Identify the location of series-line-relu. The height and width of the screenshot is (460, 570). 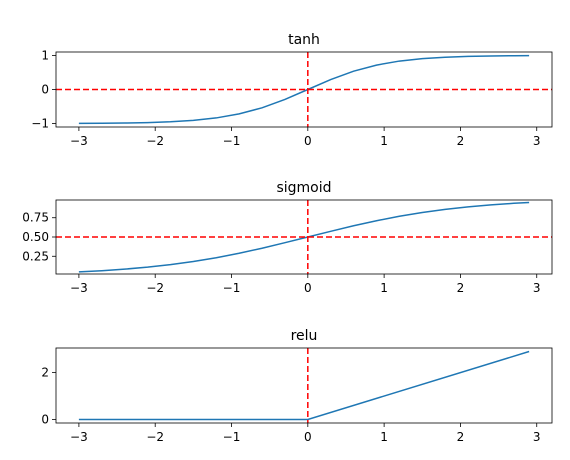
(304, 385).